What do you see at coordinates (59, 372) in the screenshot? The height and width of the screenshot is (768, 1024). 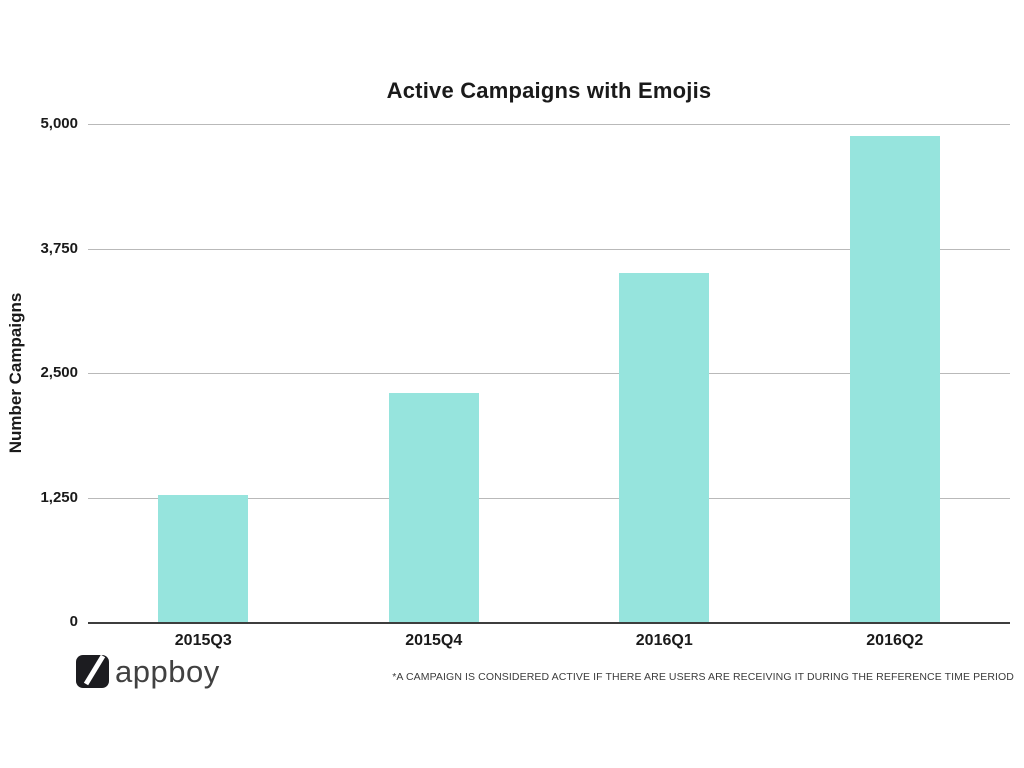 I see `y-tick-2,500: 2,500` at bounding box center [59, 372].